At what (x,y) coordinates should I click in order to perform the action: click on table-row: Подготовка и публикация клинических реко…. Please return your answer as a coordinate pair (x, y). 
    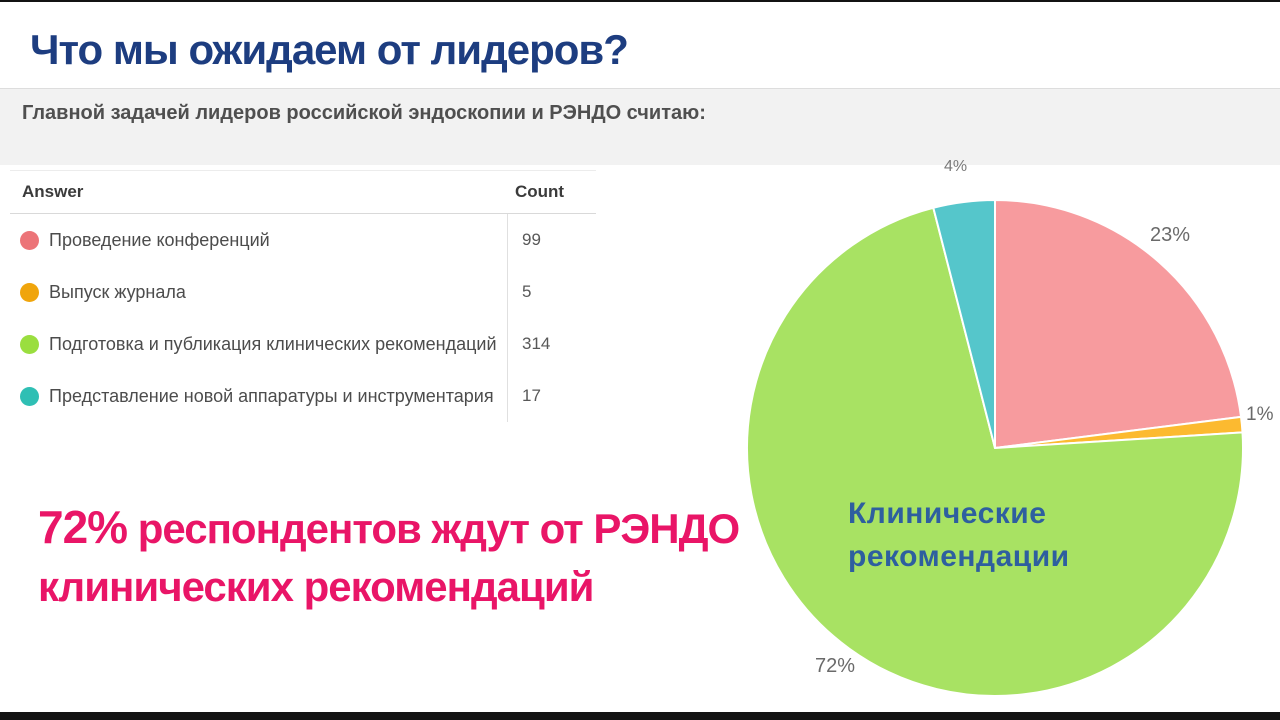
    Looking at the image, I should click on (303, 344).